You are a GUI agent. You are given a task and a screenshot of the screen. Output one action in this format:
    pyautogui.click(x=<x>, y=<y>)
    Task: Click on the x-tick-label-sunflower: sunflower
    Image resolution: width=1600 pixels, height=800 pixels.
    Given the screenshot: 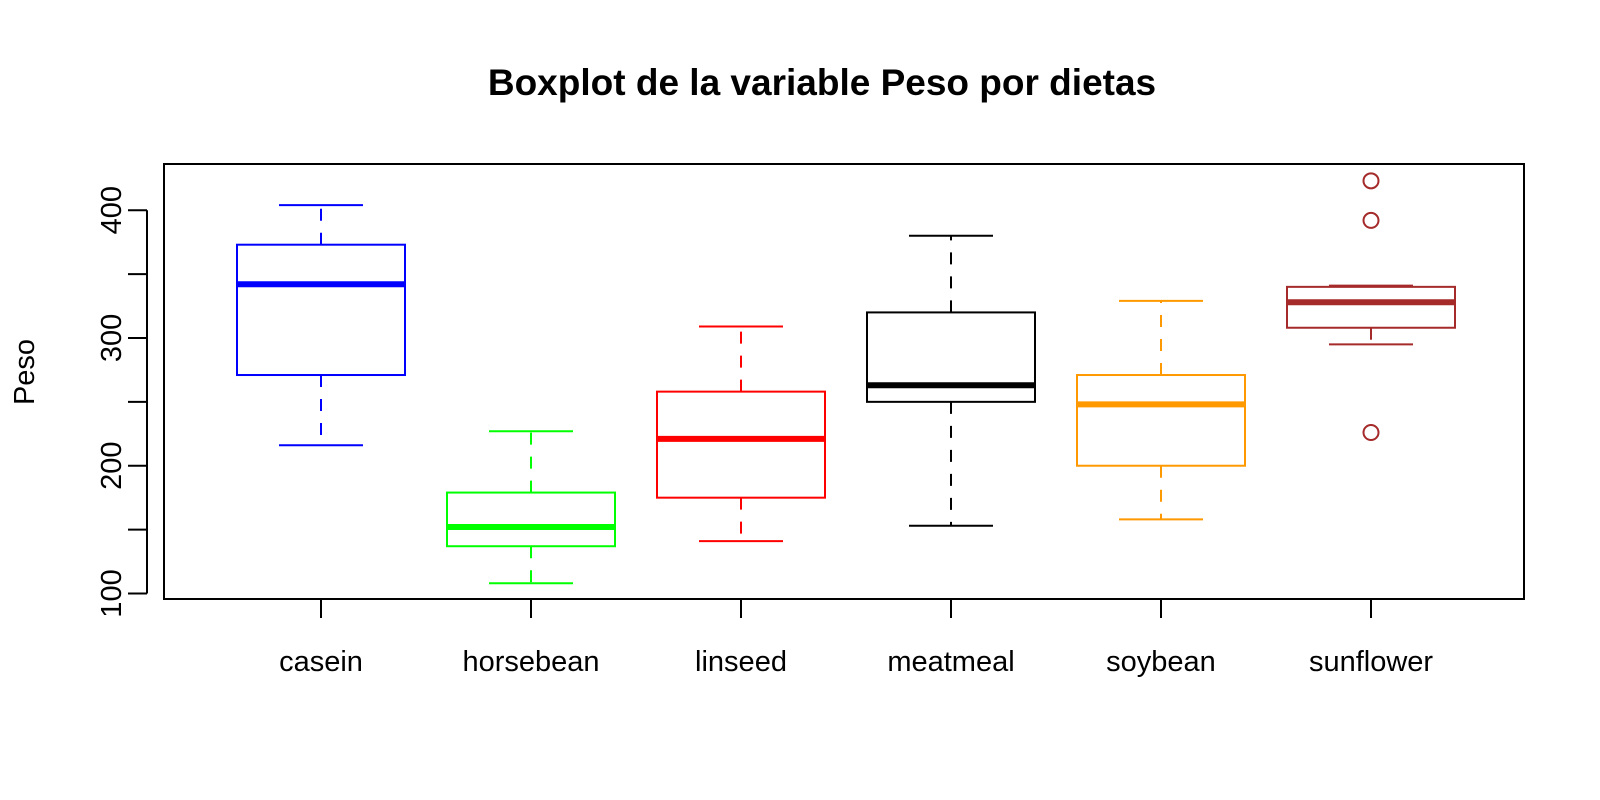 What is the action you would take?
    pyautogui.click(x=1371, y=662)
    